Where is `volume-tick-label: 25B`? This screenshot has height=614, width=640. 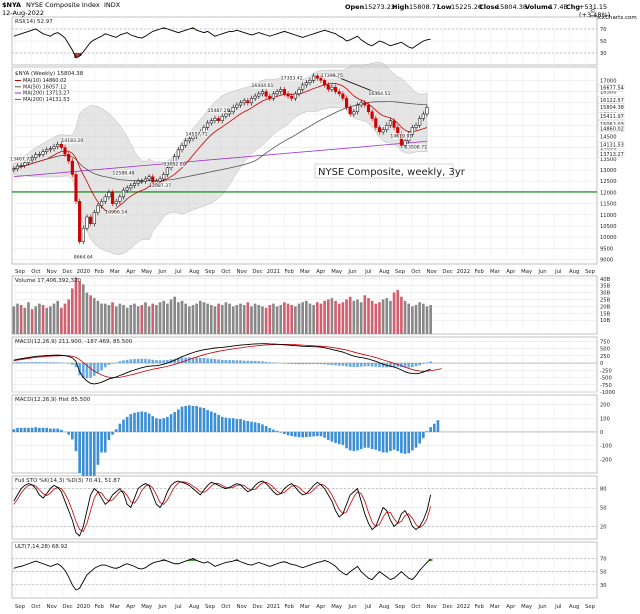
volume-tick-label: 25B is located at coordinates (605, 300).